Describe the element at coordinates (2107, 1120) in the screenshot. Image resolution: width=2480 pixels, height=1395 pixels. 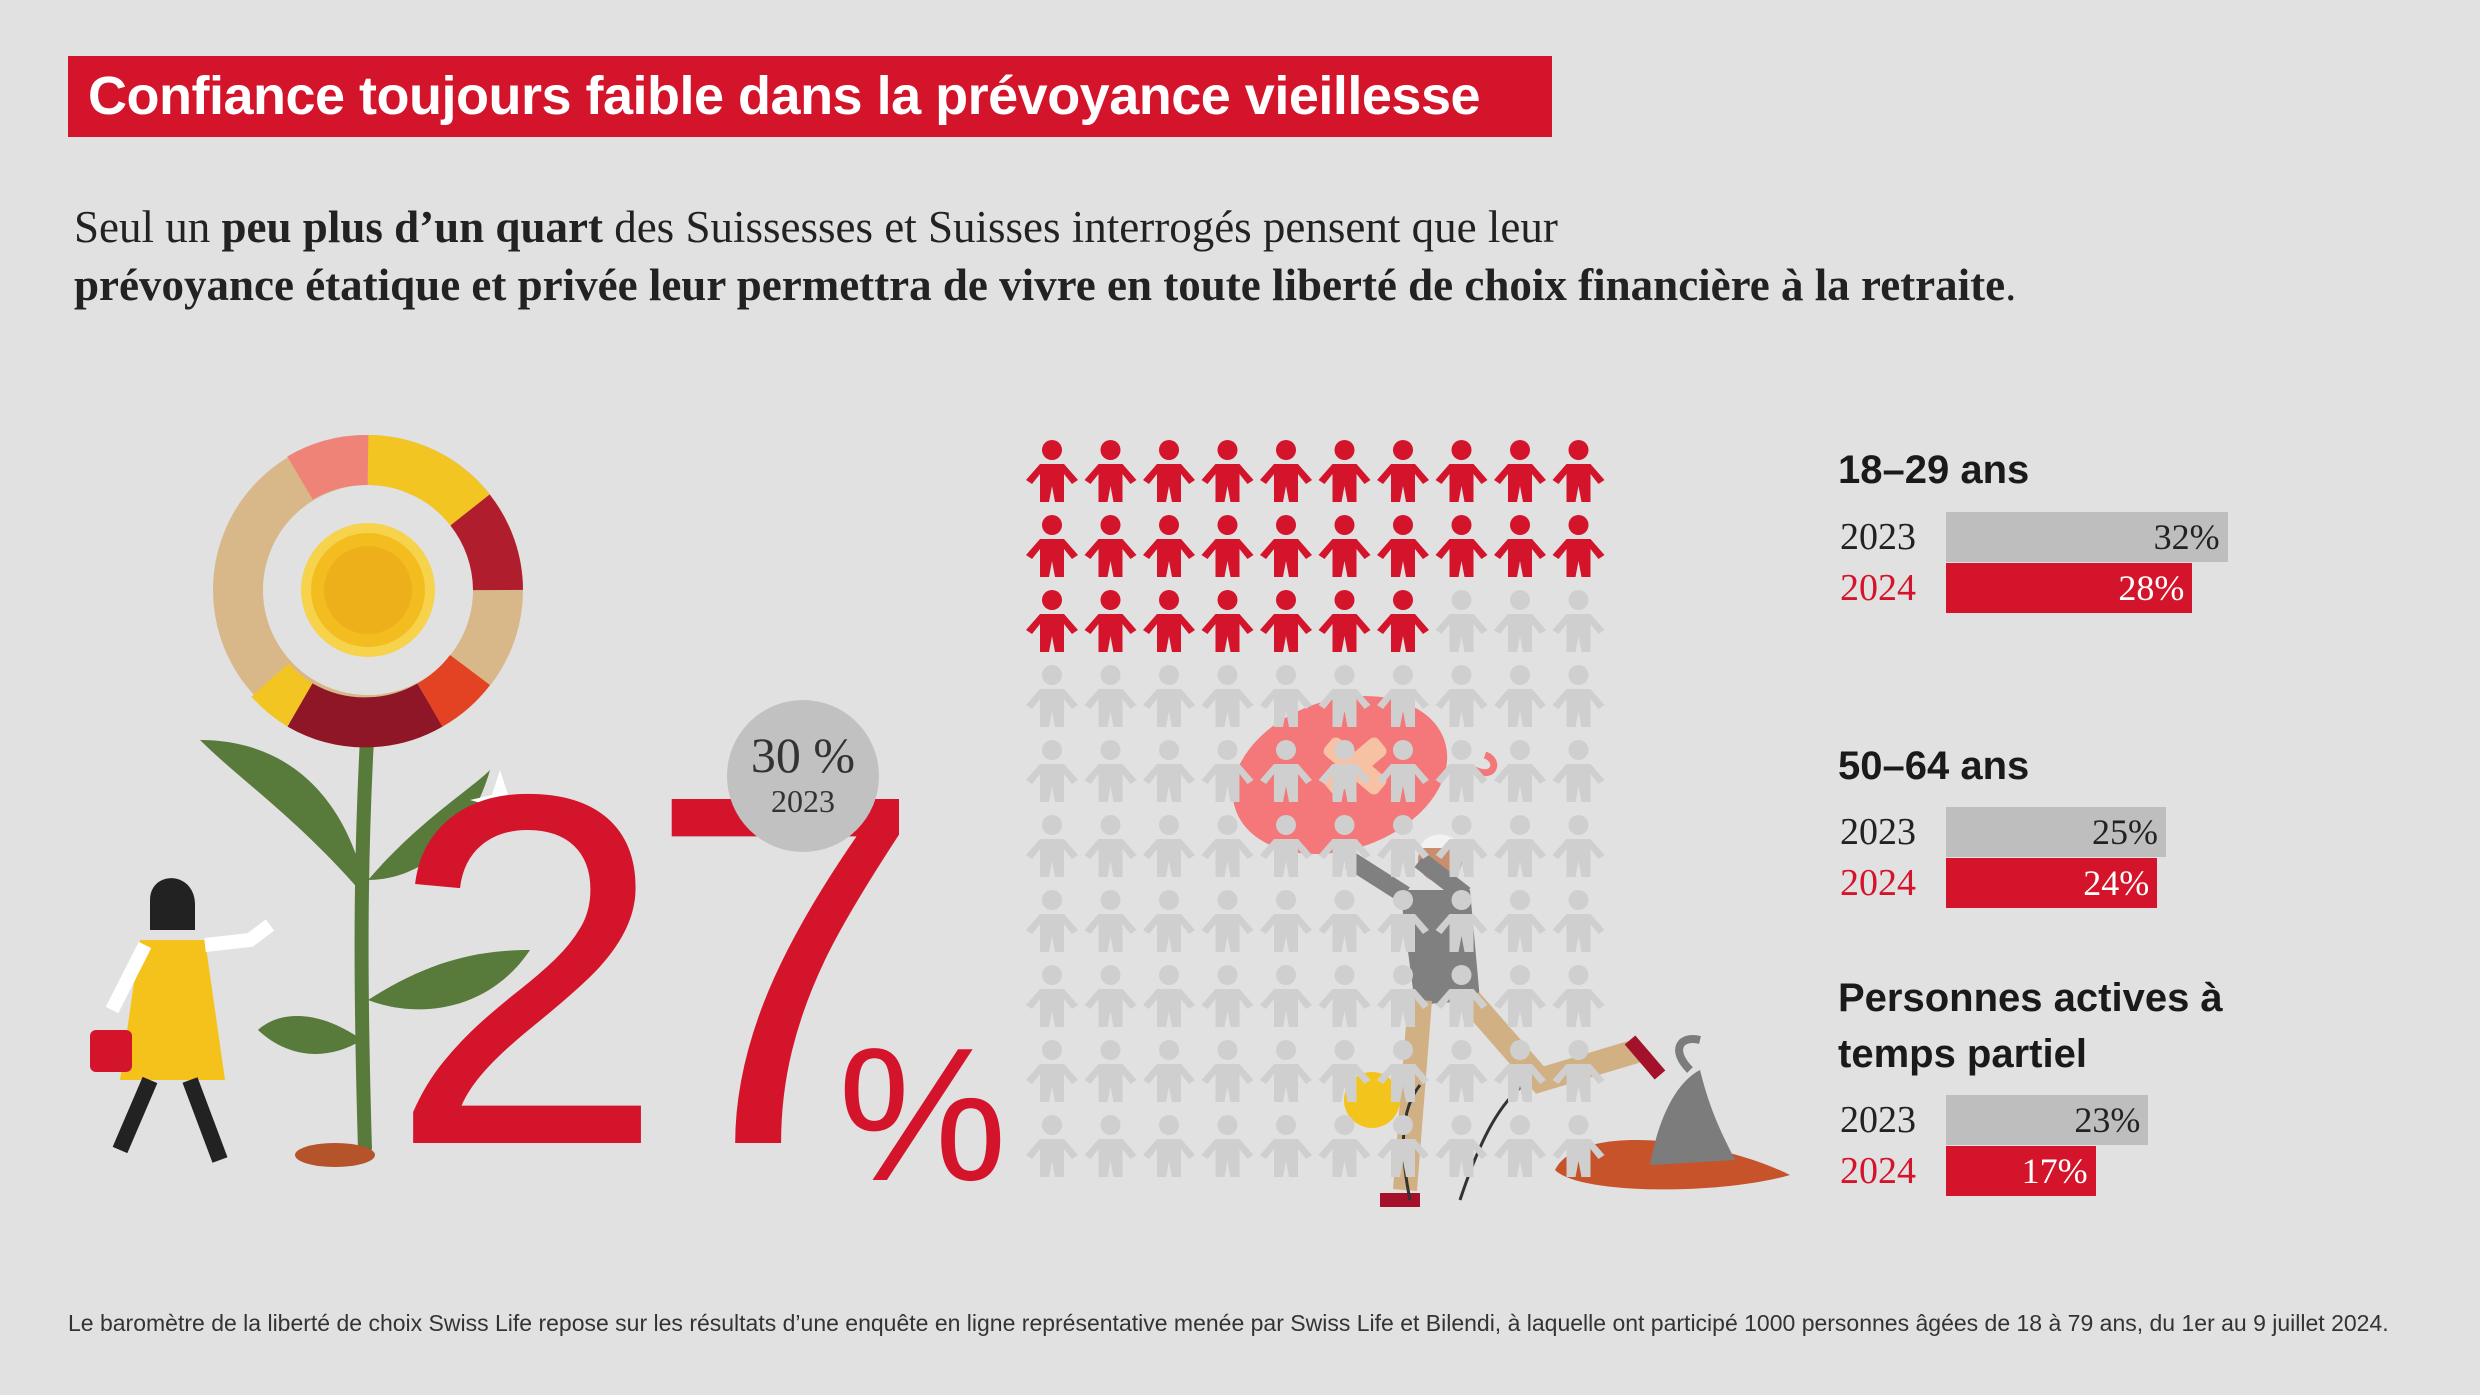
I see `bar-value-label: 23%` at that location.